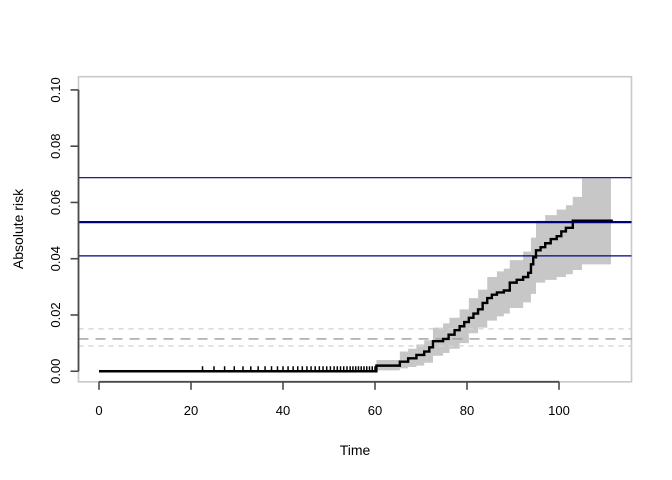 The height and width of the screenshot is (480, 672). I want to click on y-tick-label: 0.02, so click(55, 314).